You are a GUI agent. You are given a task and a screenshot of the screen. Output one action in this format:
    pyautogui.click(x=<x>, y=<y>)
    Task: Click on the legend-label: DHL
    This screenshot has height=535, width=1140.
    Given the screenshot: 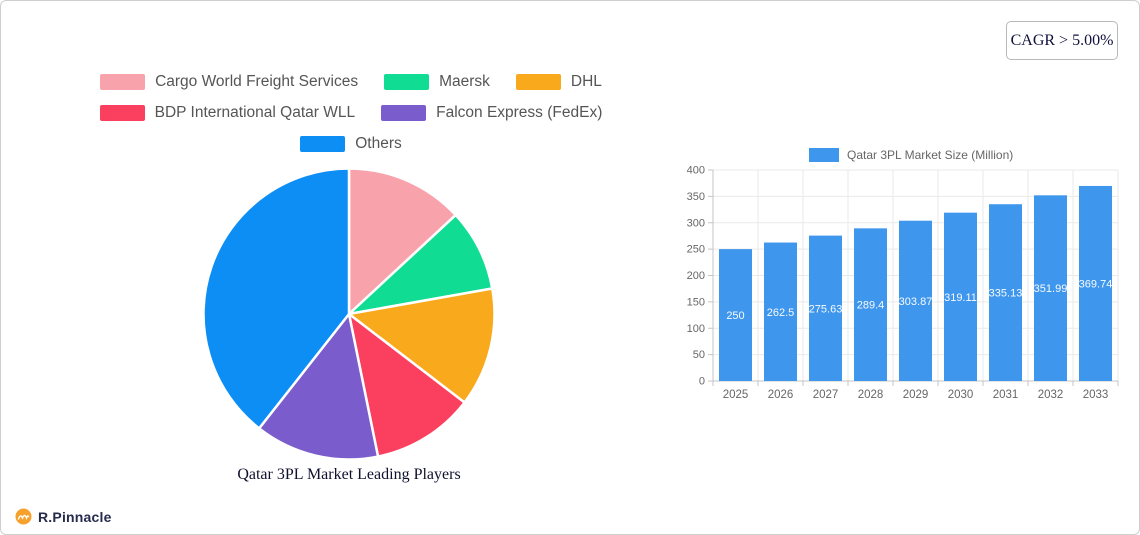 What is the action you would take?
    pyautogui.click(x=586, y=81)
    